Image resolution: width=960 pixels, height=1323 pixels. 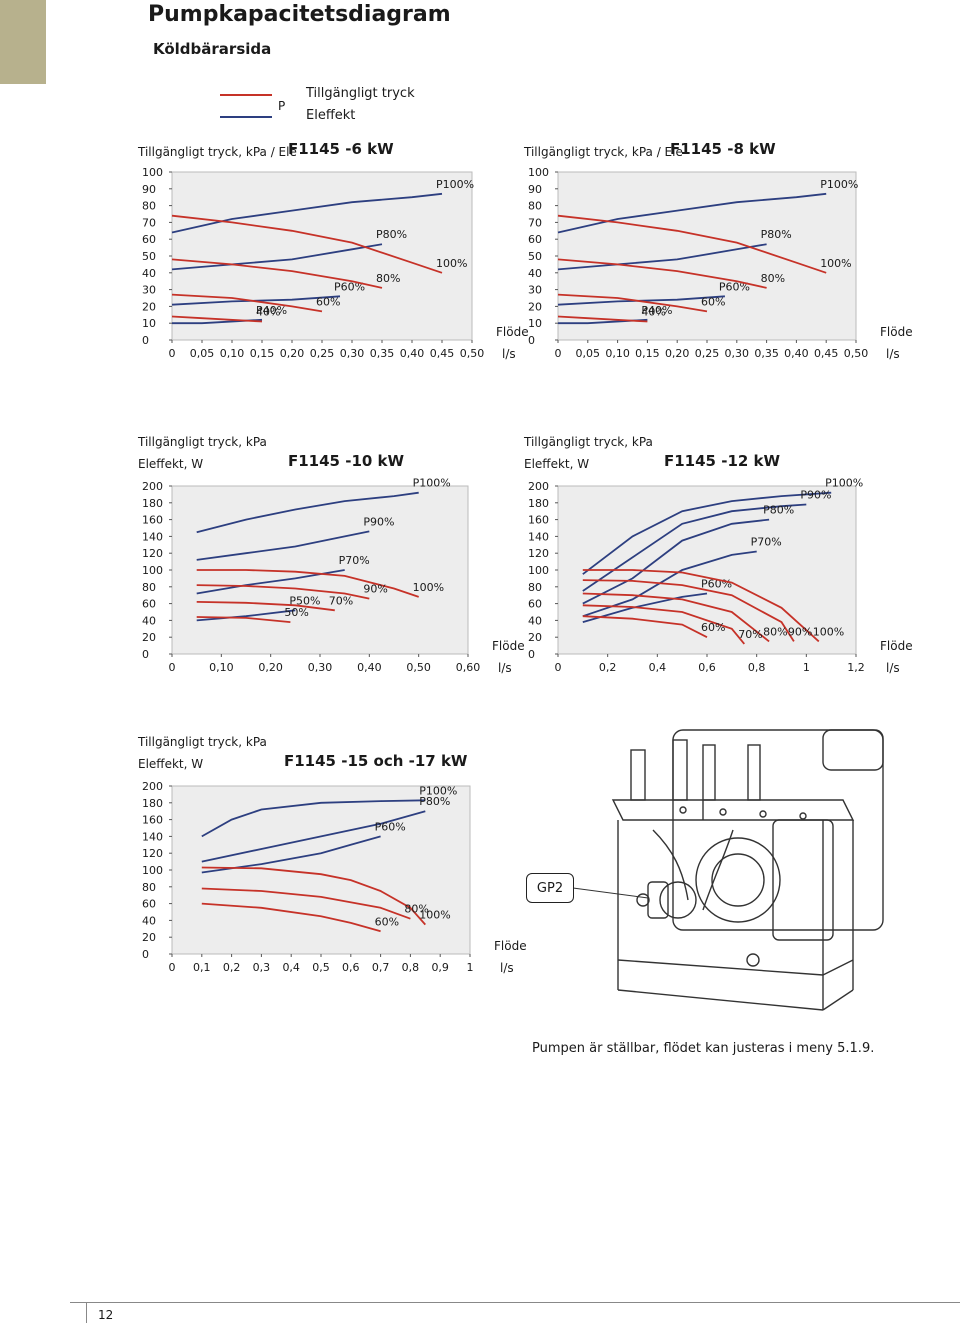 I want to click on page-subtitle: Köldbärarsida, so click(x=212, y=49).